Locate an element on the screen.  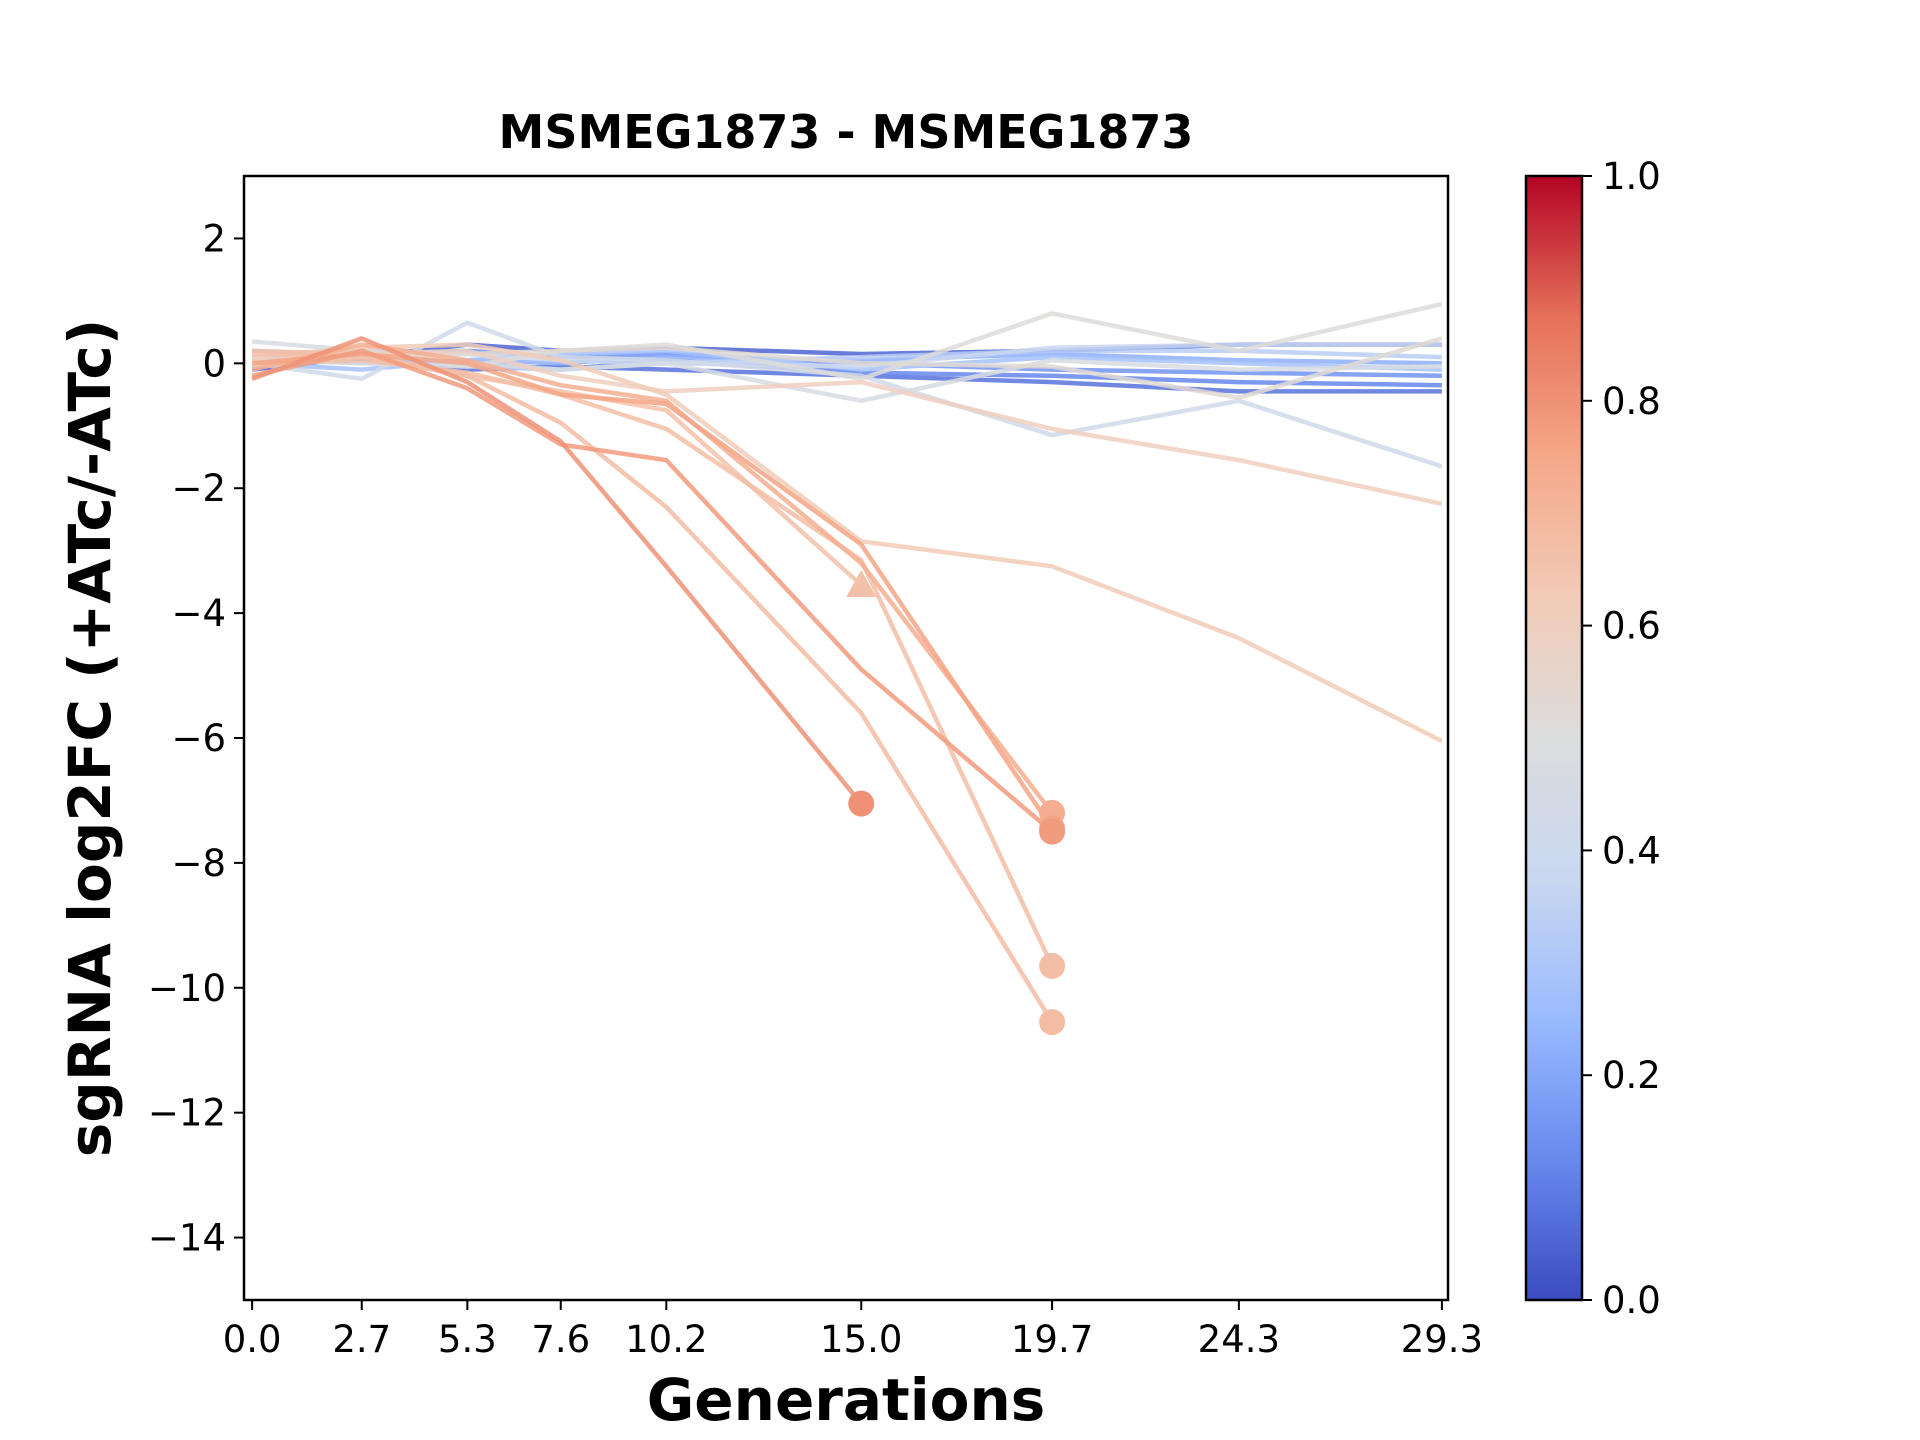
y-tick-label: 2 is located at coordinates (214, 238).